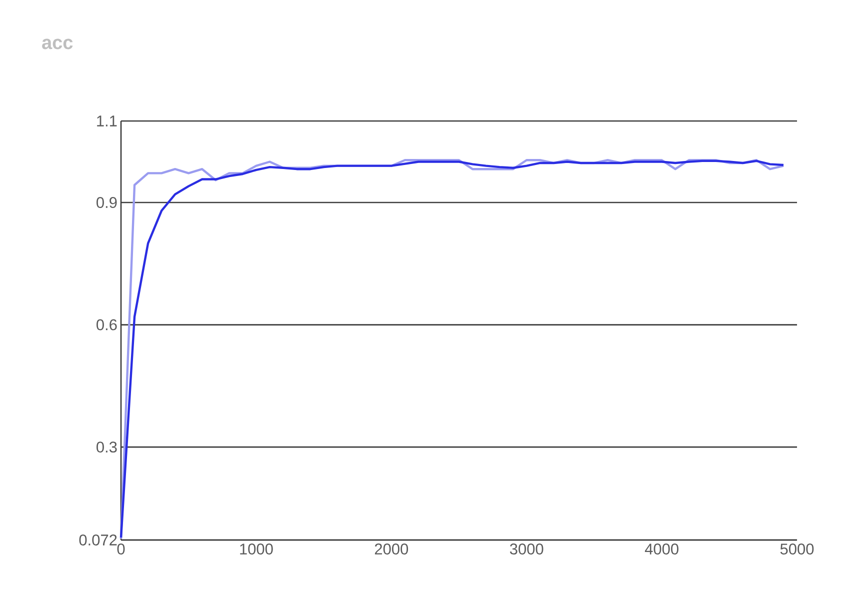 This screenshot has height=602, width=856. I want to click on chart-title: acc, so click(57, 44).